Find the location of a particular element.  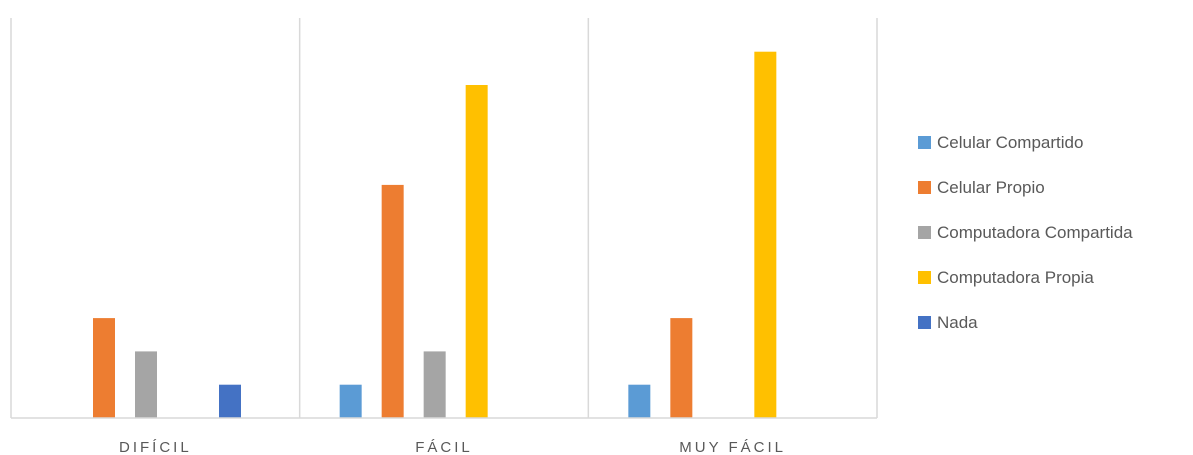

category-label: DIFÍCIL is located at coordinates (155, 447).